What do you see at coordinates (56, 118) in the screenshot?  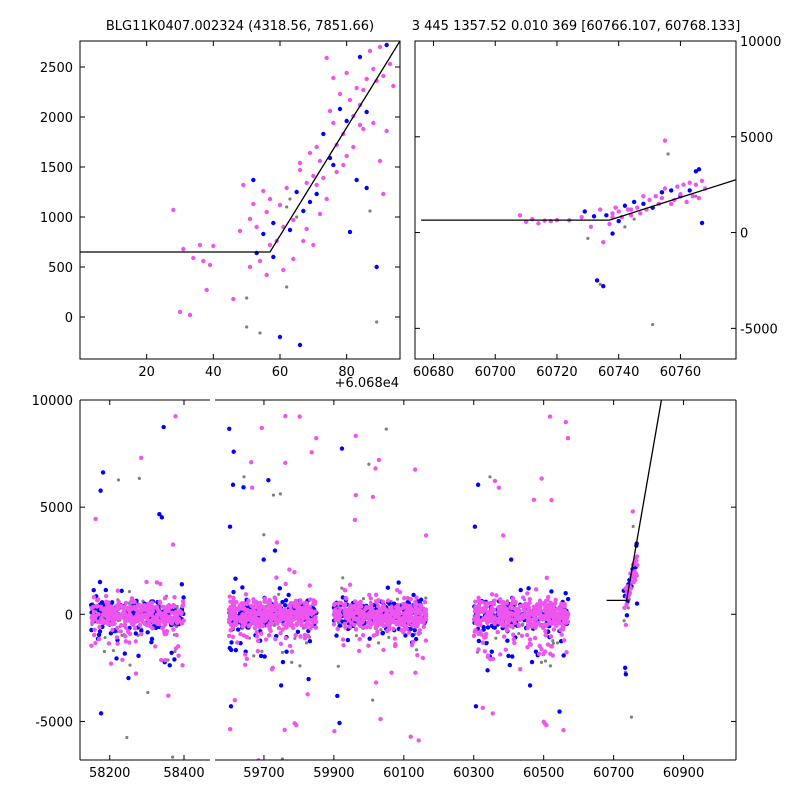 I see `y-tick-label: 2000` at bounding box center [56, 118].